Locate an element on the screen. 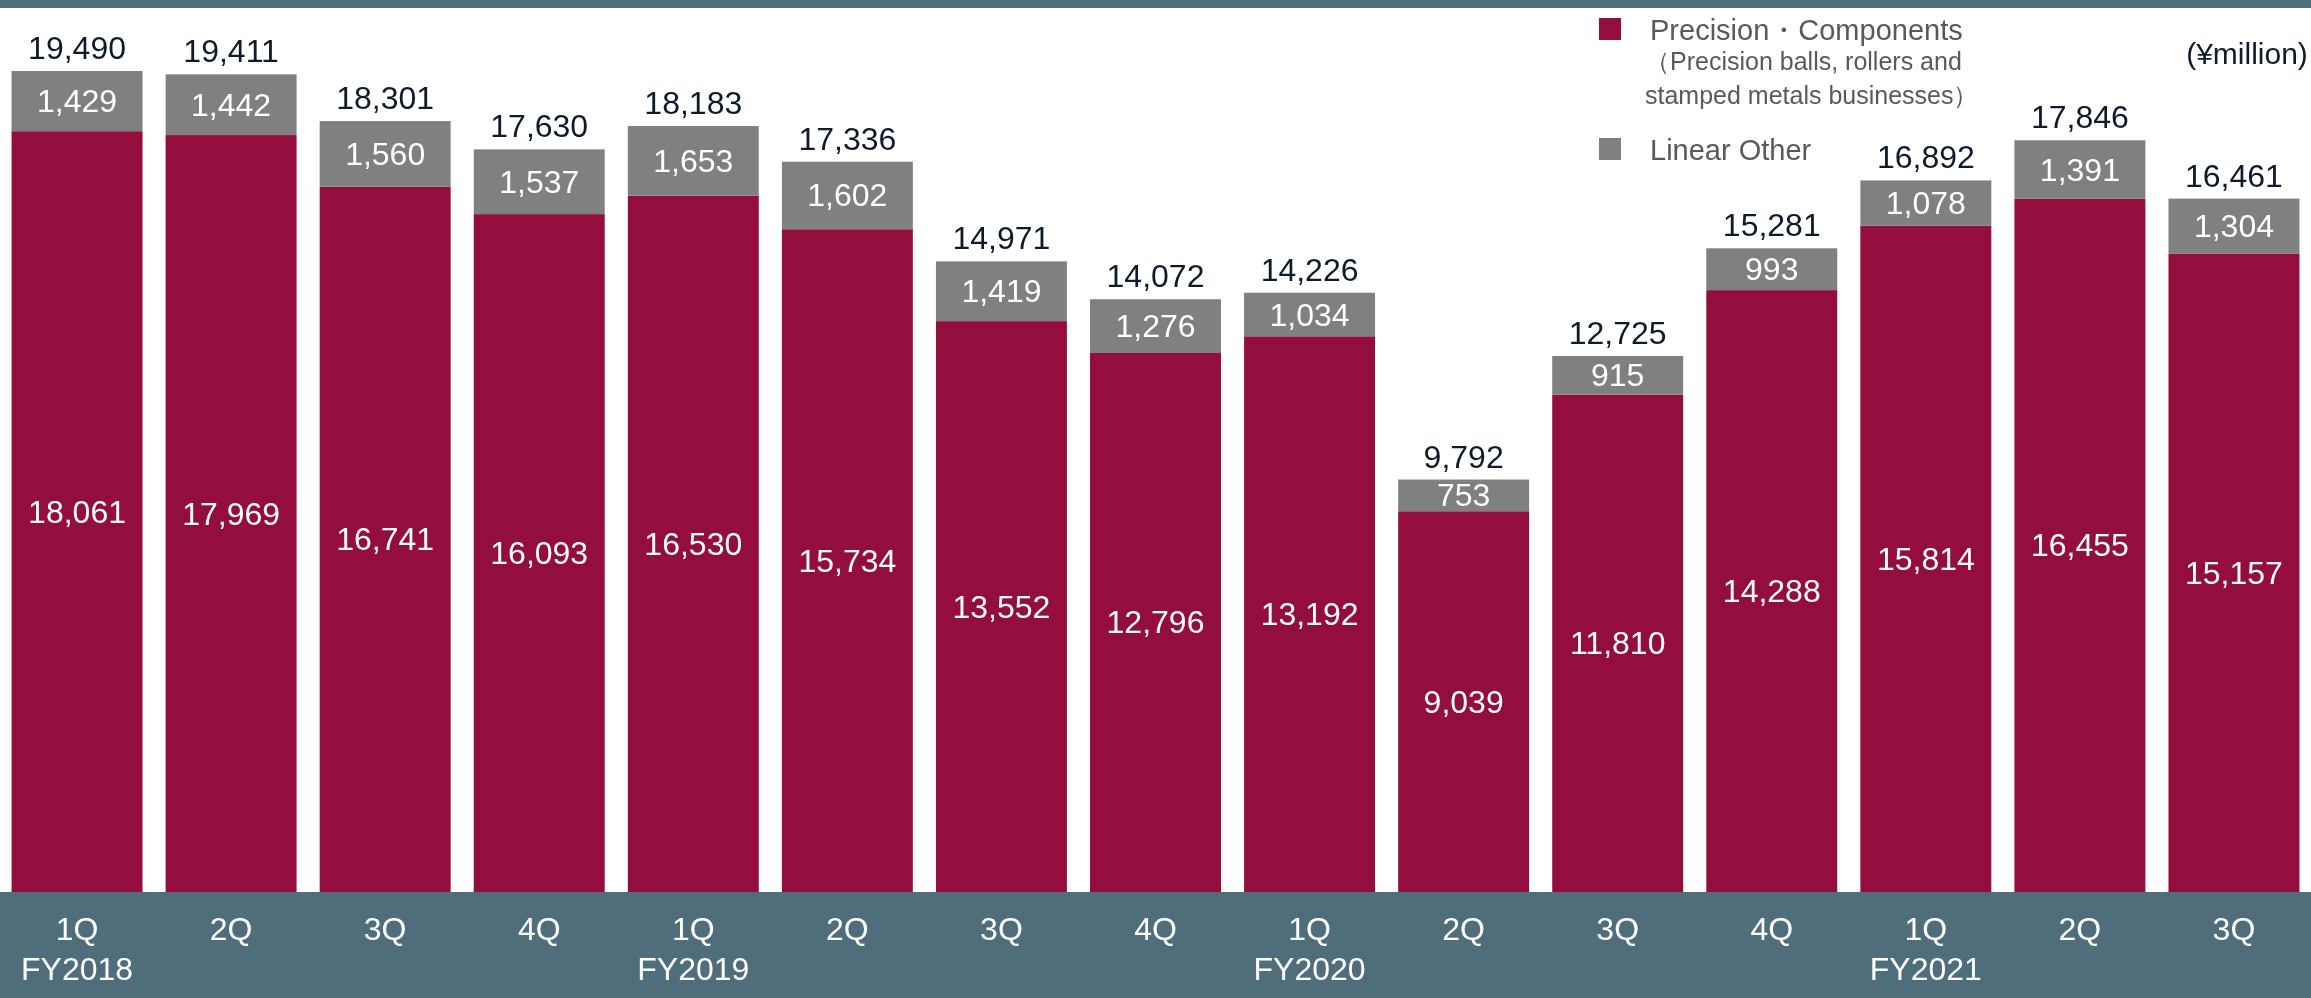 The height and width of the screenshot is (998, 2311). data-label: 1,602 is located at coordinates (847, 195).